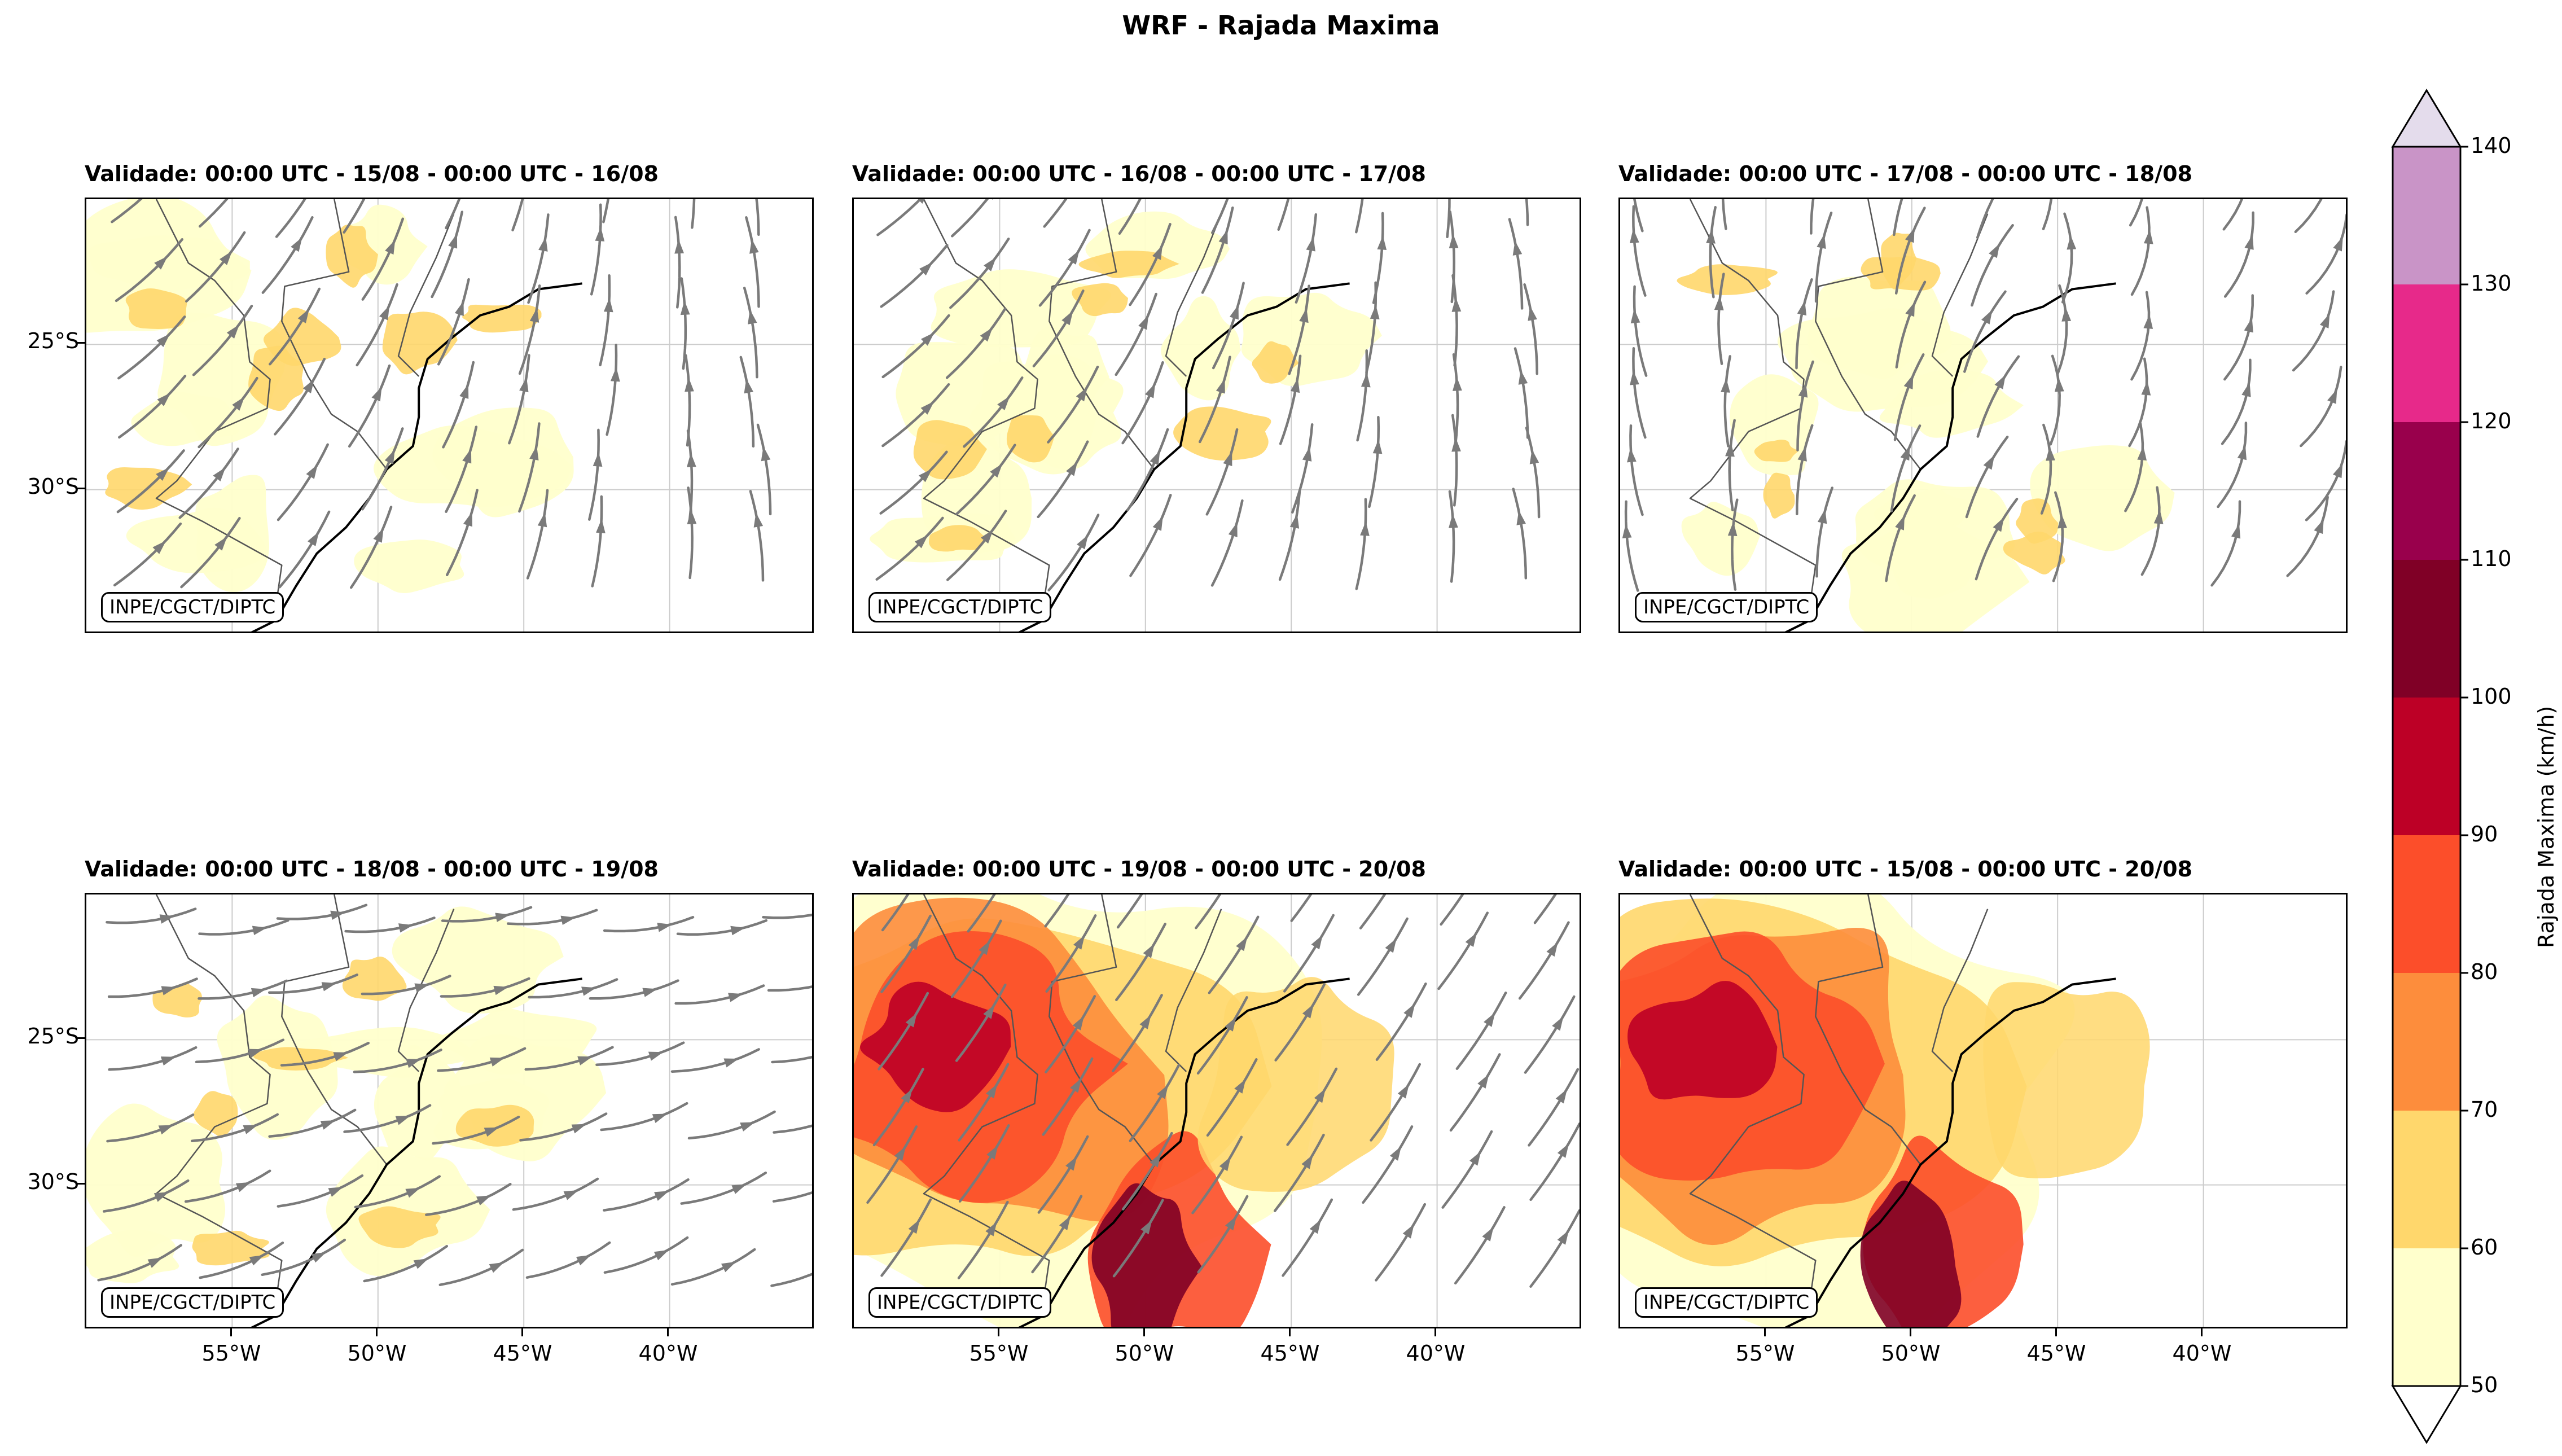 Image resolution: width=2562 pixels, height=1456 pixels. Describe the element at coordinates (53, 341) in the screenshot. I see `lat-label-25s-top: 25°S` at that location.